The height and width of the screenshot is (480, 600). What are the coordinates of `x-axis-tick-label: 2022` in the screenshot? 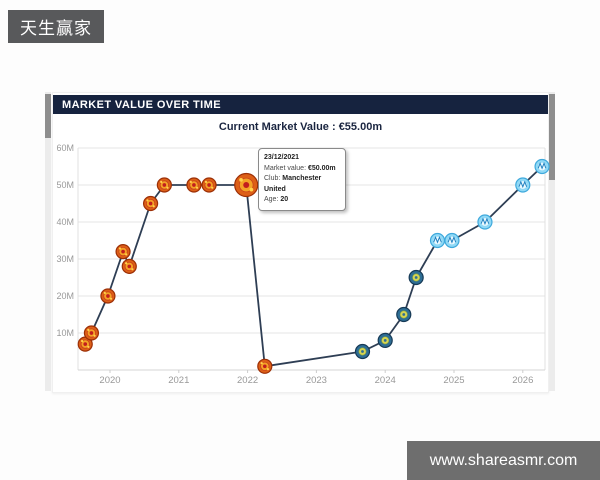 It's located at (247, 380).